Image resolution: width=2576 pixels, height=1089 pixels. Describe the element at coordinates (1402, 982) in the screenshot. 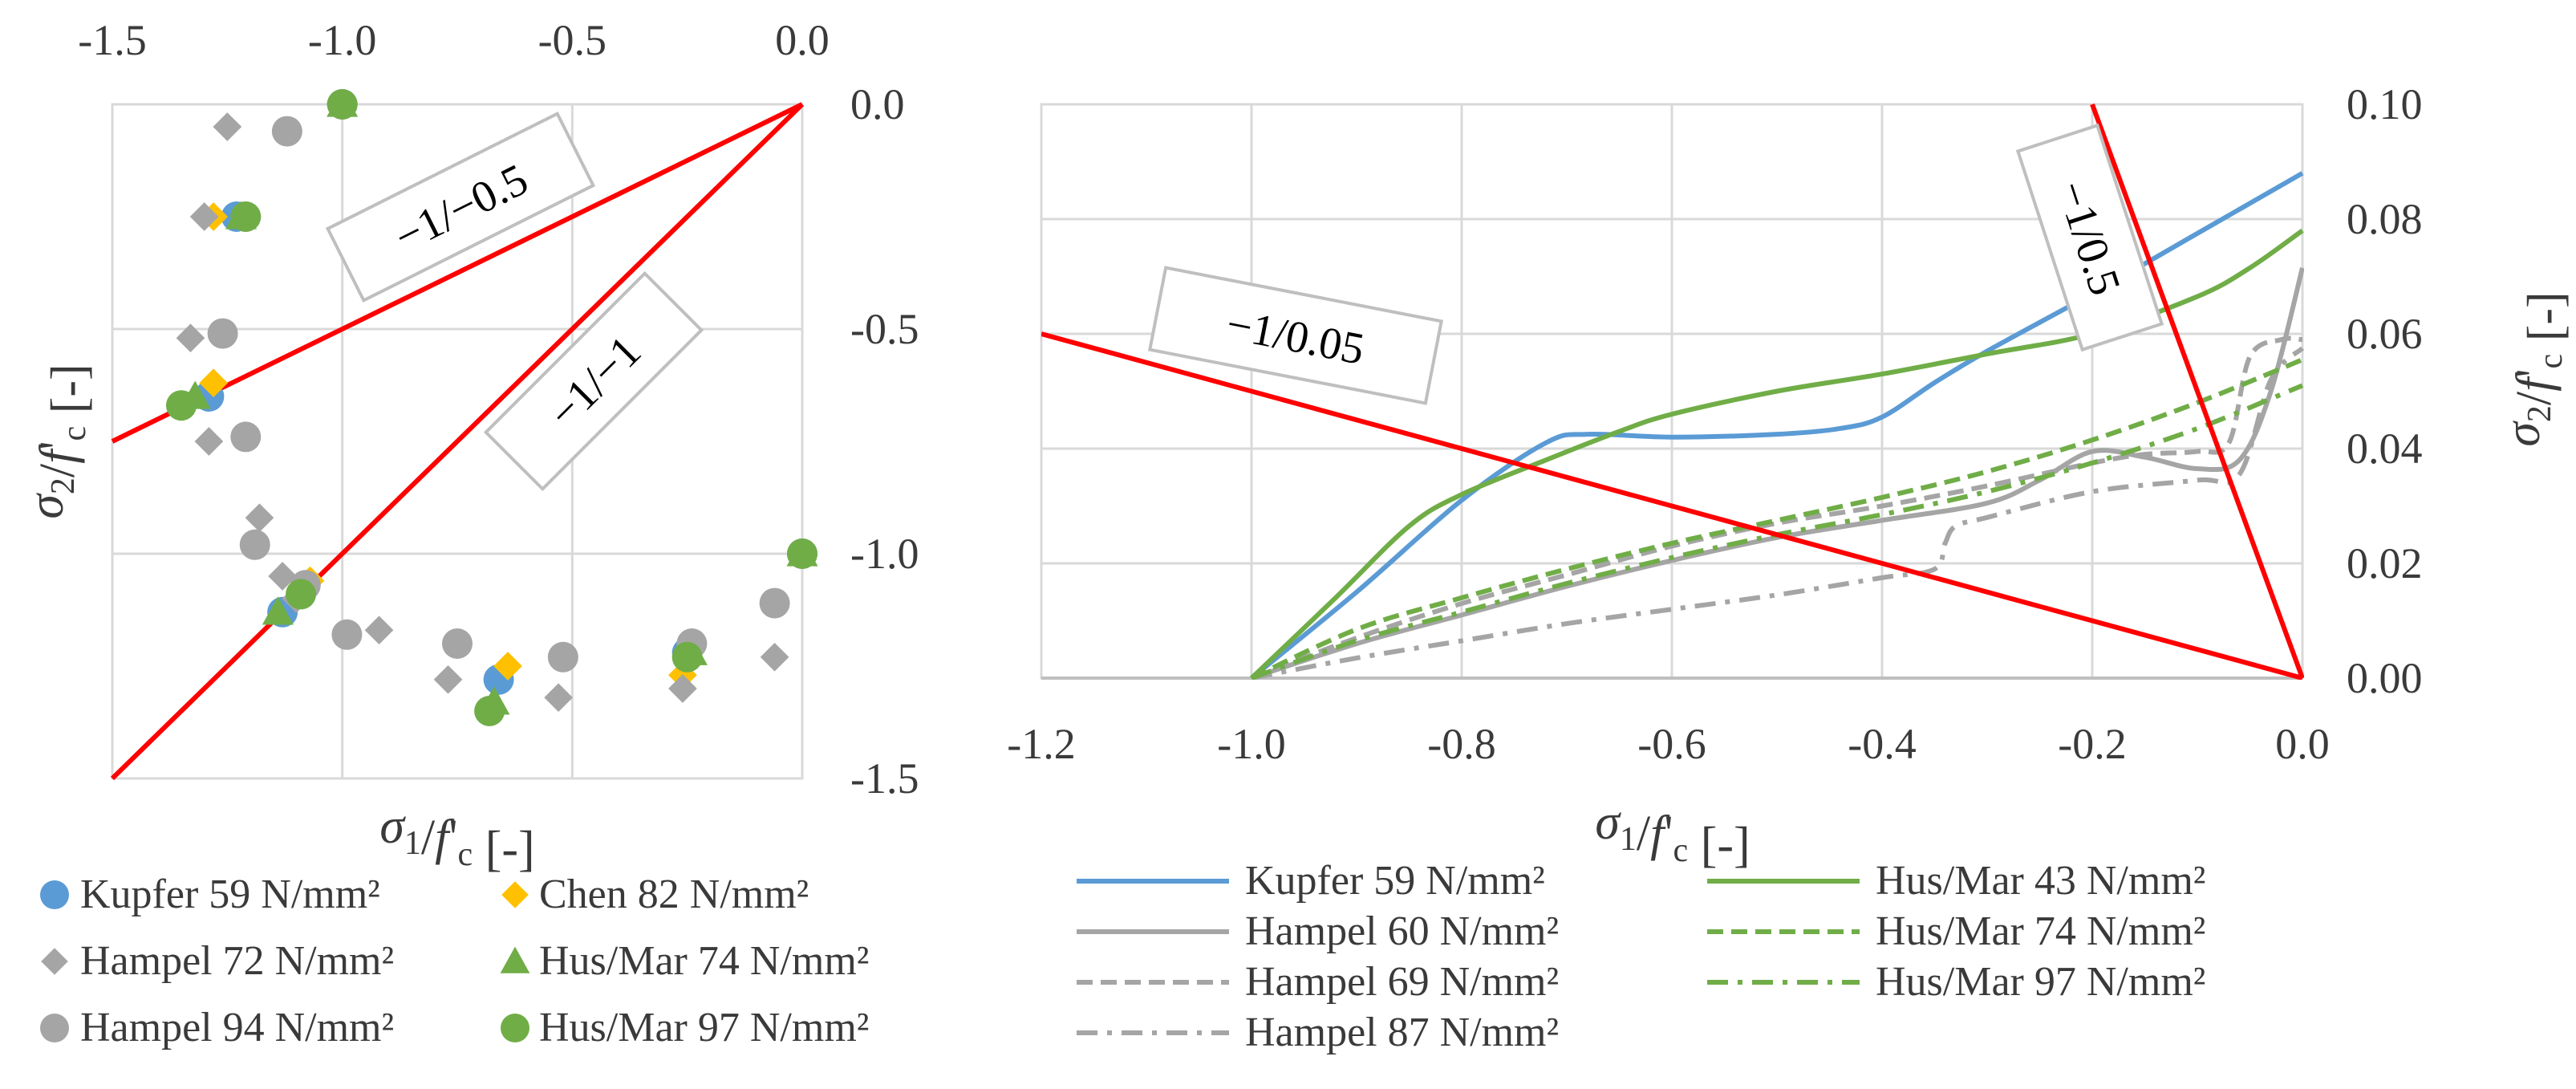

I see `right-legend-label: Hampel 69 N/mm²` at that location.